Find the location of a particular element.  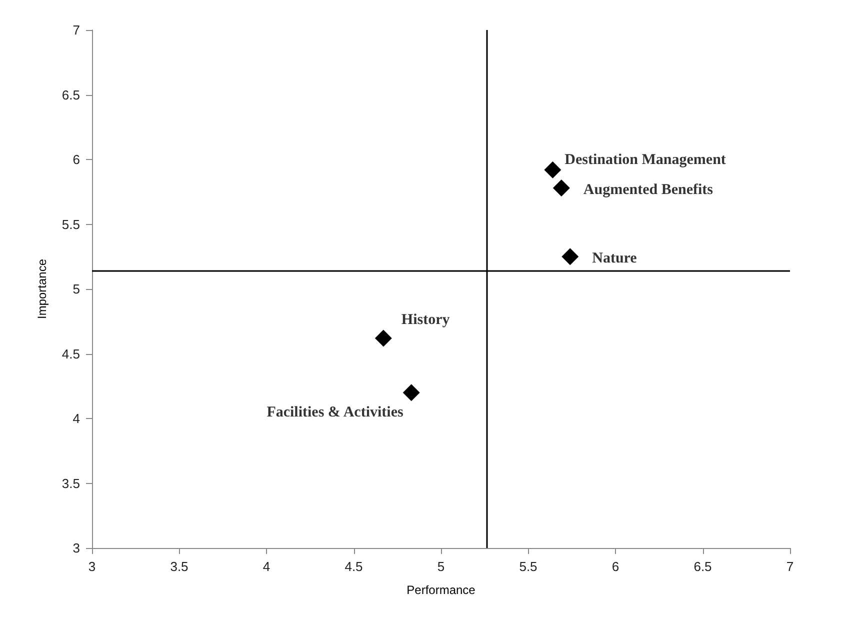

y-tick-label: 5.5 is located at coordinates (71, 224).